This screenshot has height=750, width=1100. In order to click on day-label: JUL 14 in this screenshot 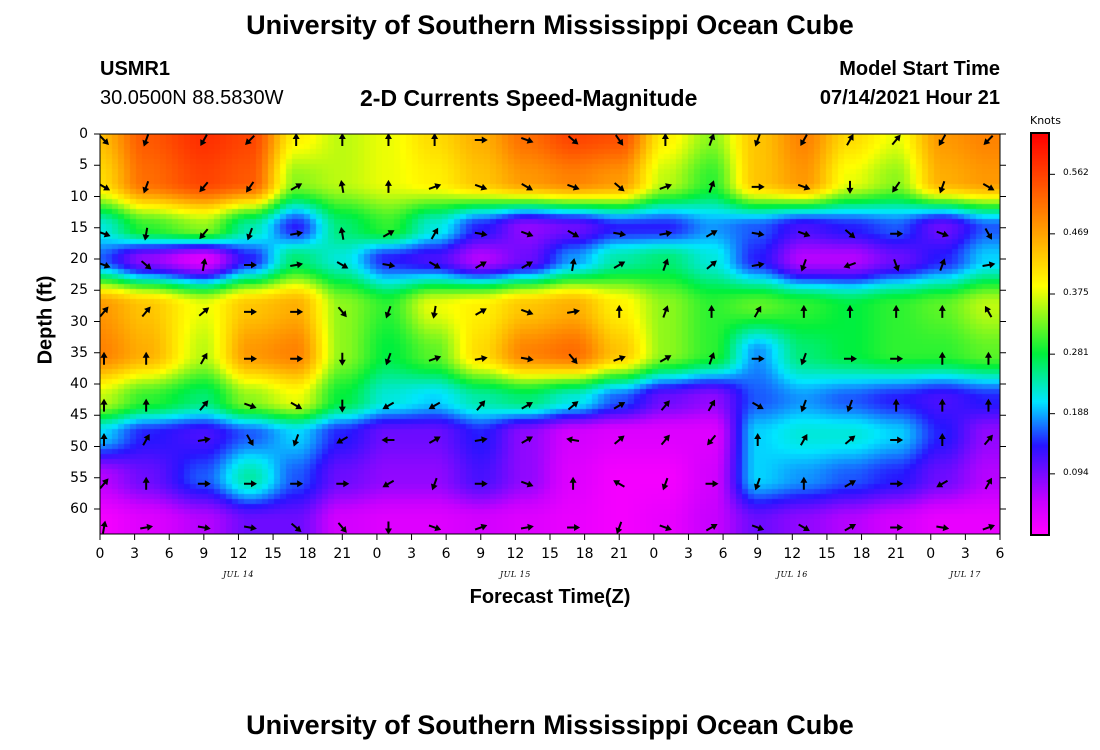, I will do `click(238, 574)`.